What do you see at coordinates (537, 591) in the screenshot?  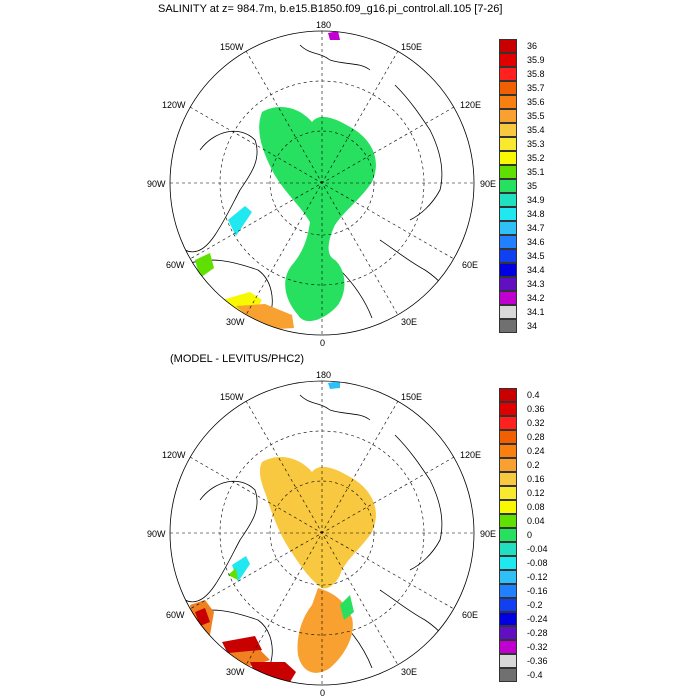 I see `colorbar-label: -0.16` at bounding box center [537, 591].